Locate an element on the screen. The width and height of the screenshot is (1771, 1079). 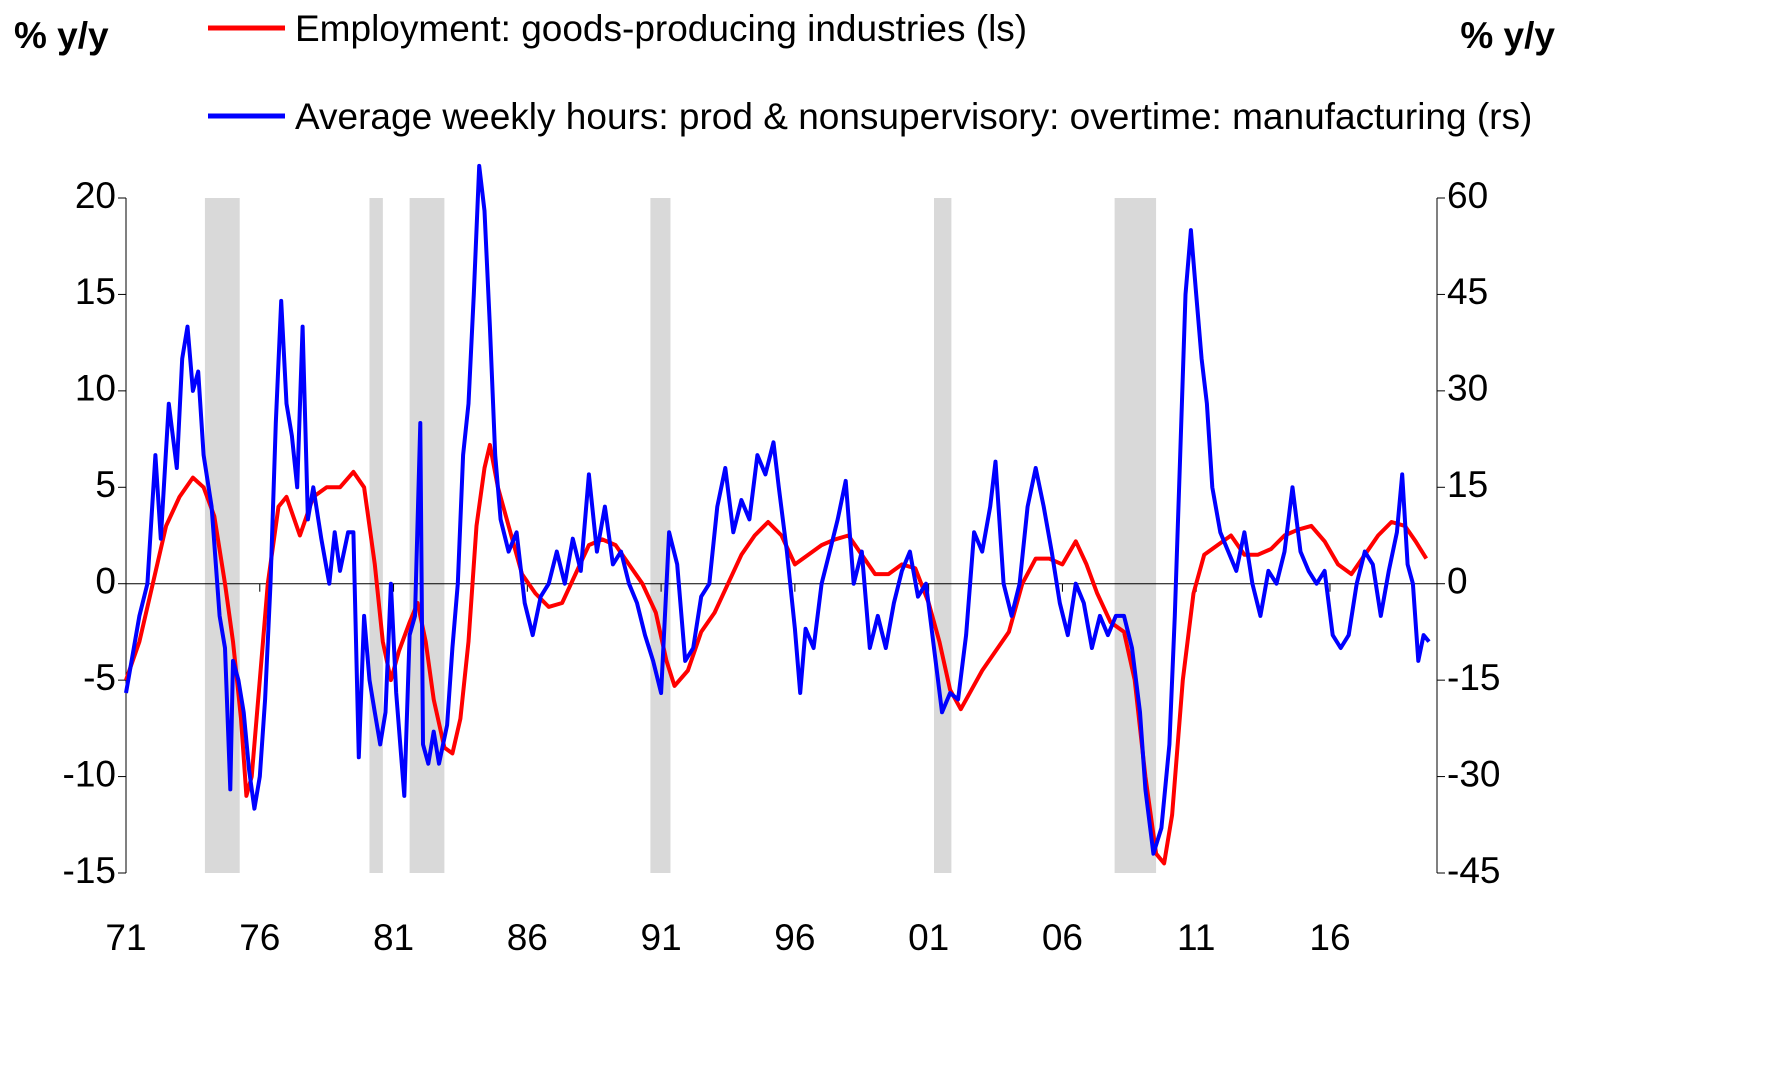
y-tick-label: 5 is located at coordinates (105, 484).